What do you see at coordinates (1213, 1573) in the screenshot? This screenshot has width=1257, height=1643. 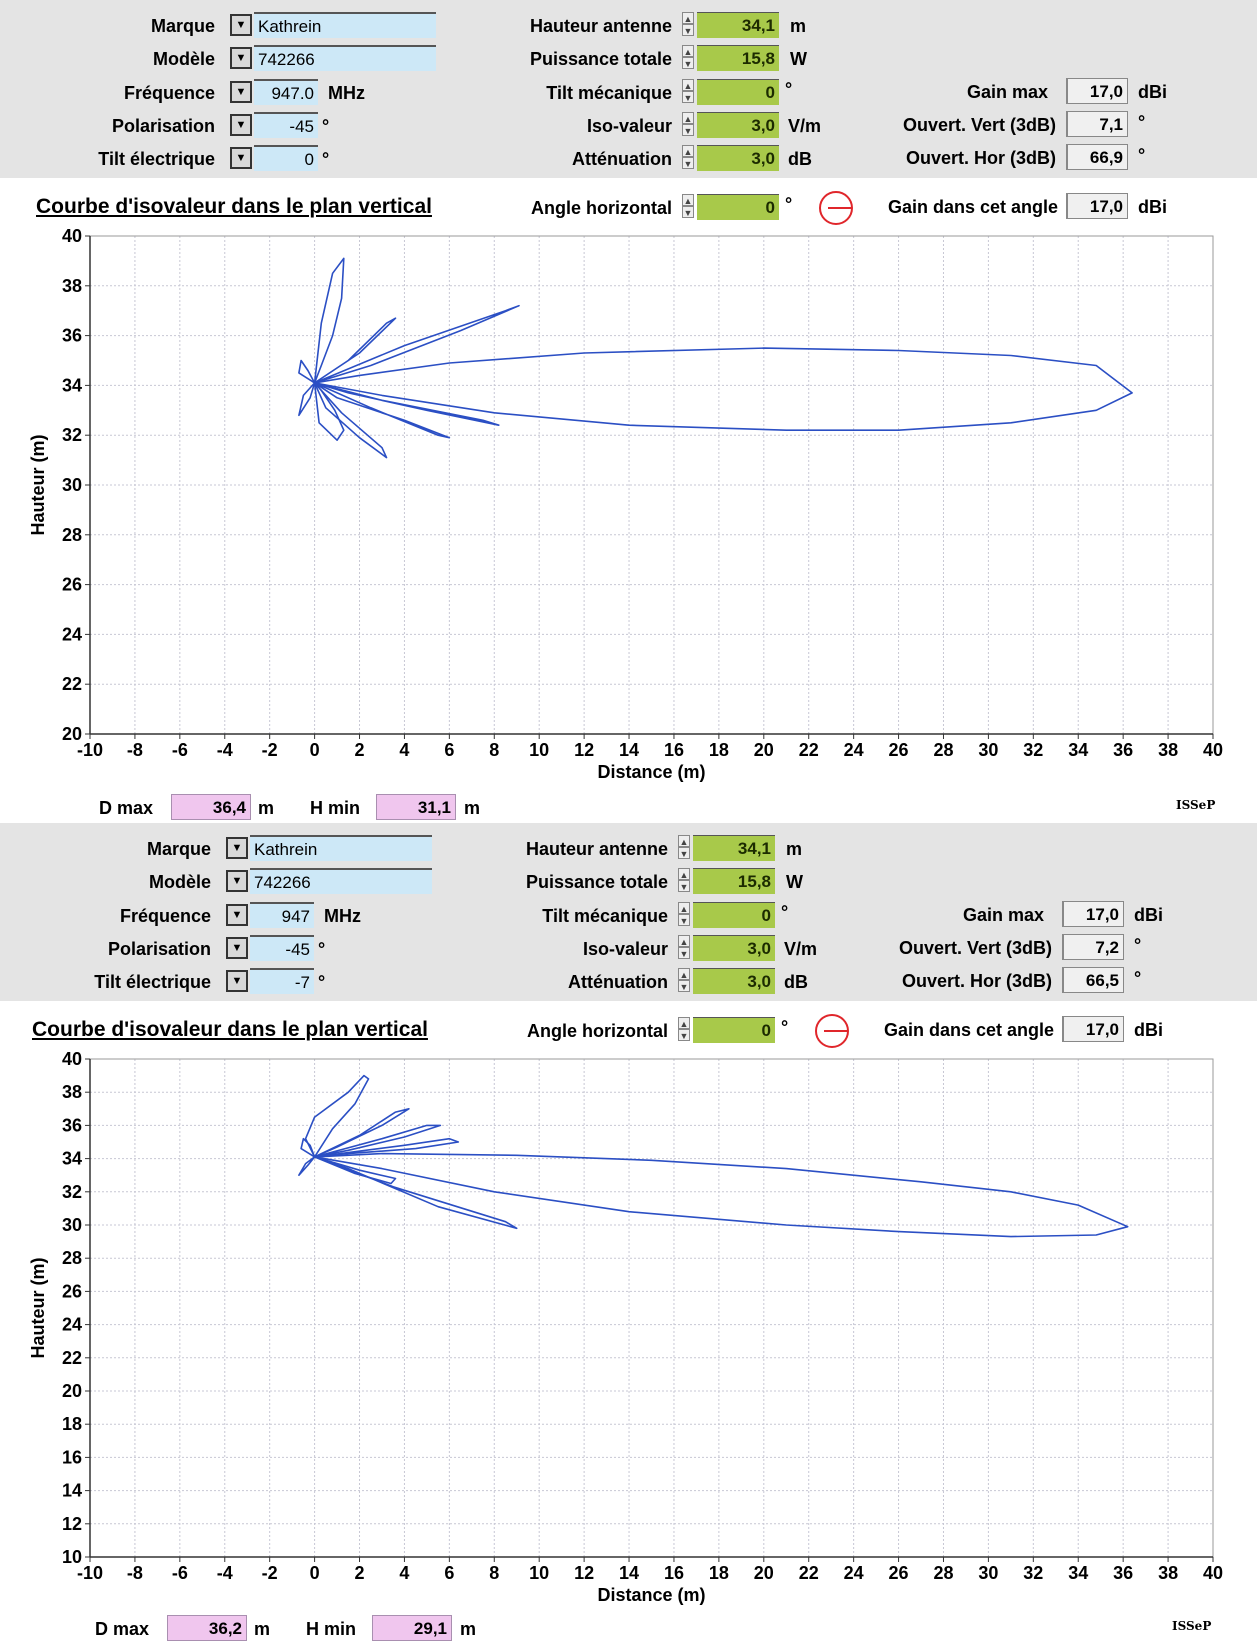 I see `x-tick-label: 40` at bounding box center [1213, 1573].